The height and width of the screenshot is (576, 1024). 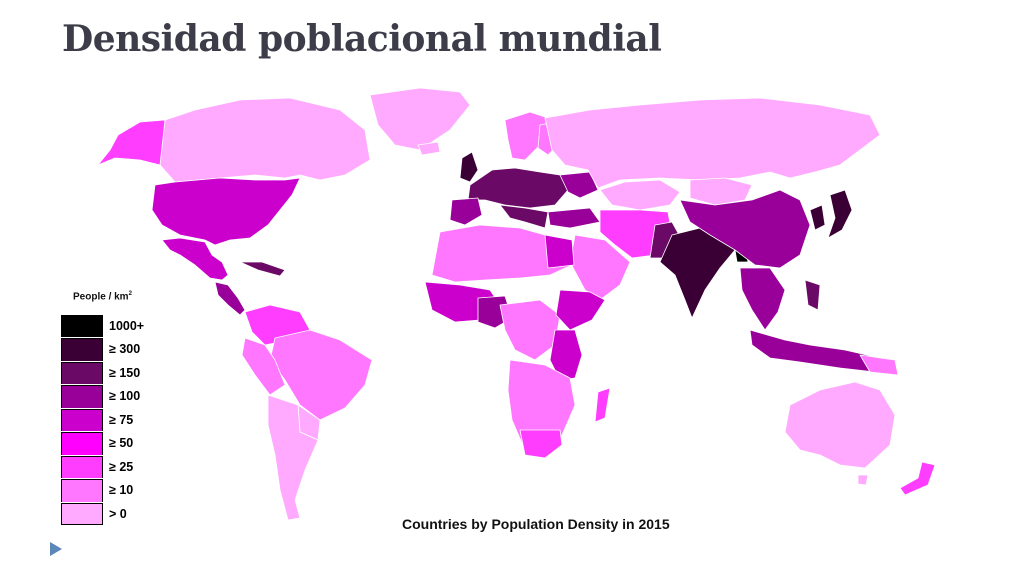 I want to click on legend-item: ≥ 300, so click(x=102, y=350).